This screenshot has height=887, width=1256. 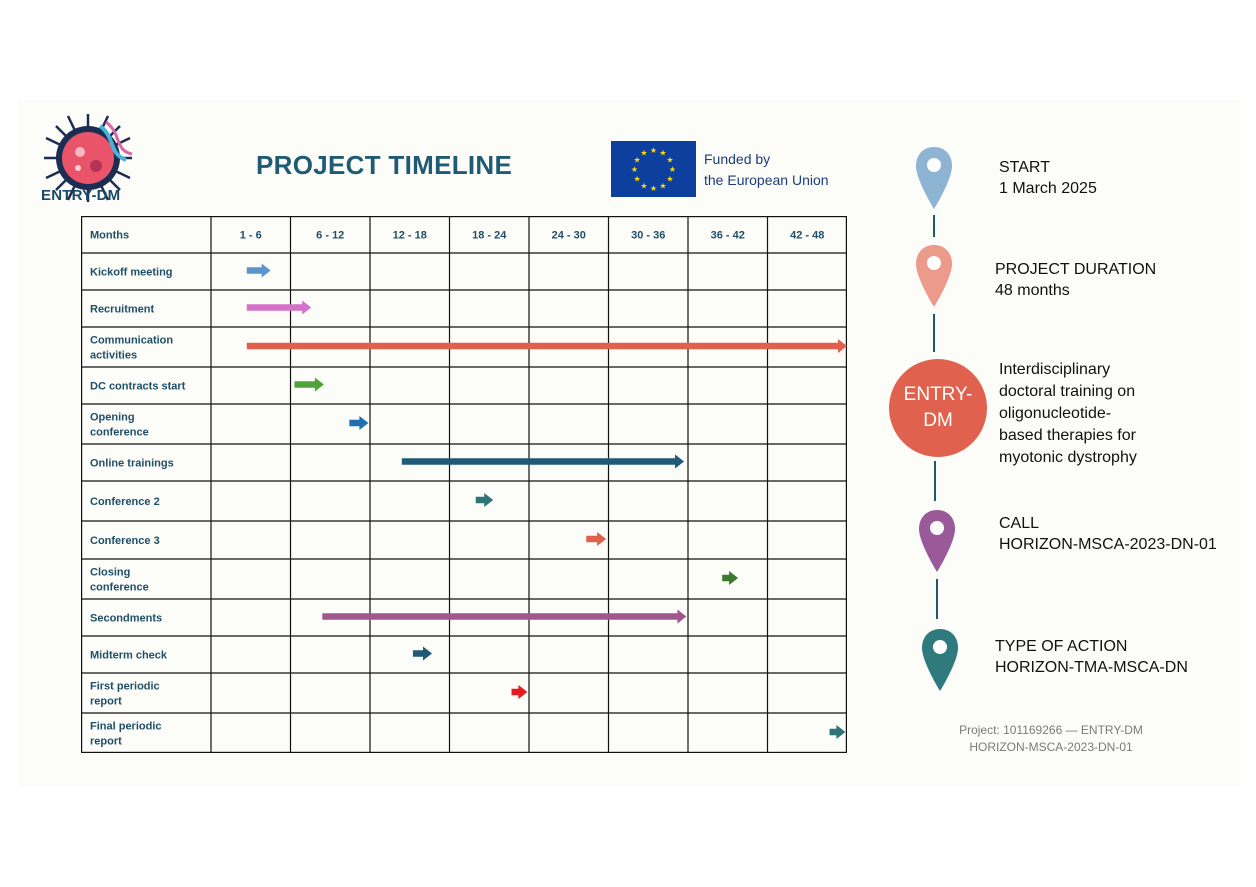 I want to click on eu-funding-text: Funded by the European Union, so click(x=766, y=170).